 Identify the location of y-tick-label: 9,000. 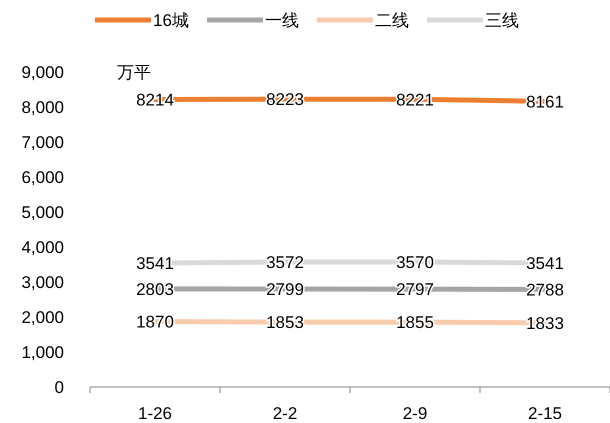
(42, 72).